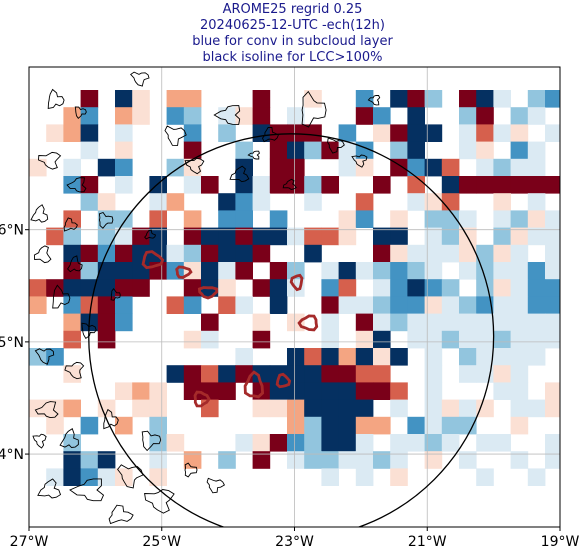 Image resolution: width=585 pixels, height=551 pixels. What do you see at coordinates (294, 542) in the screenshot?
I see `x-tick-label: 23°W` at bounding box center [294, 542].